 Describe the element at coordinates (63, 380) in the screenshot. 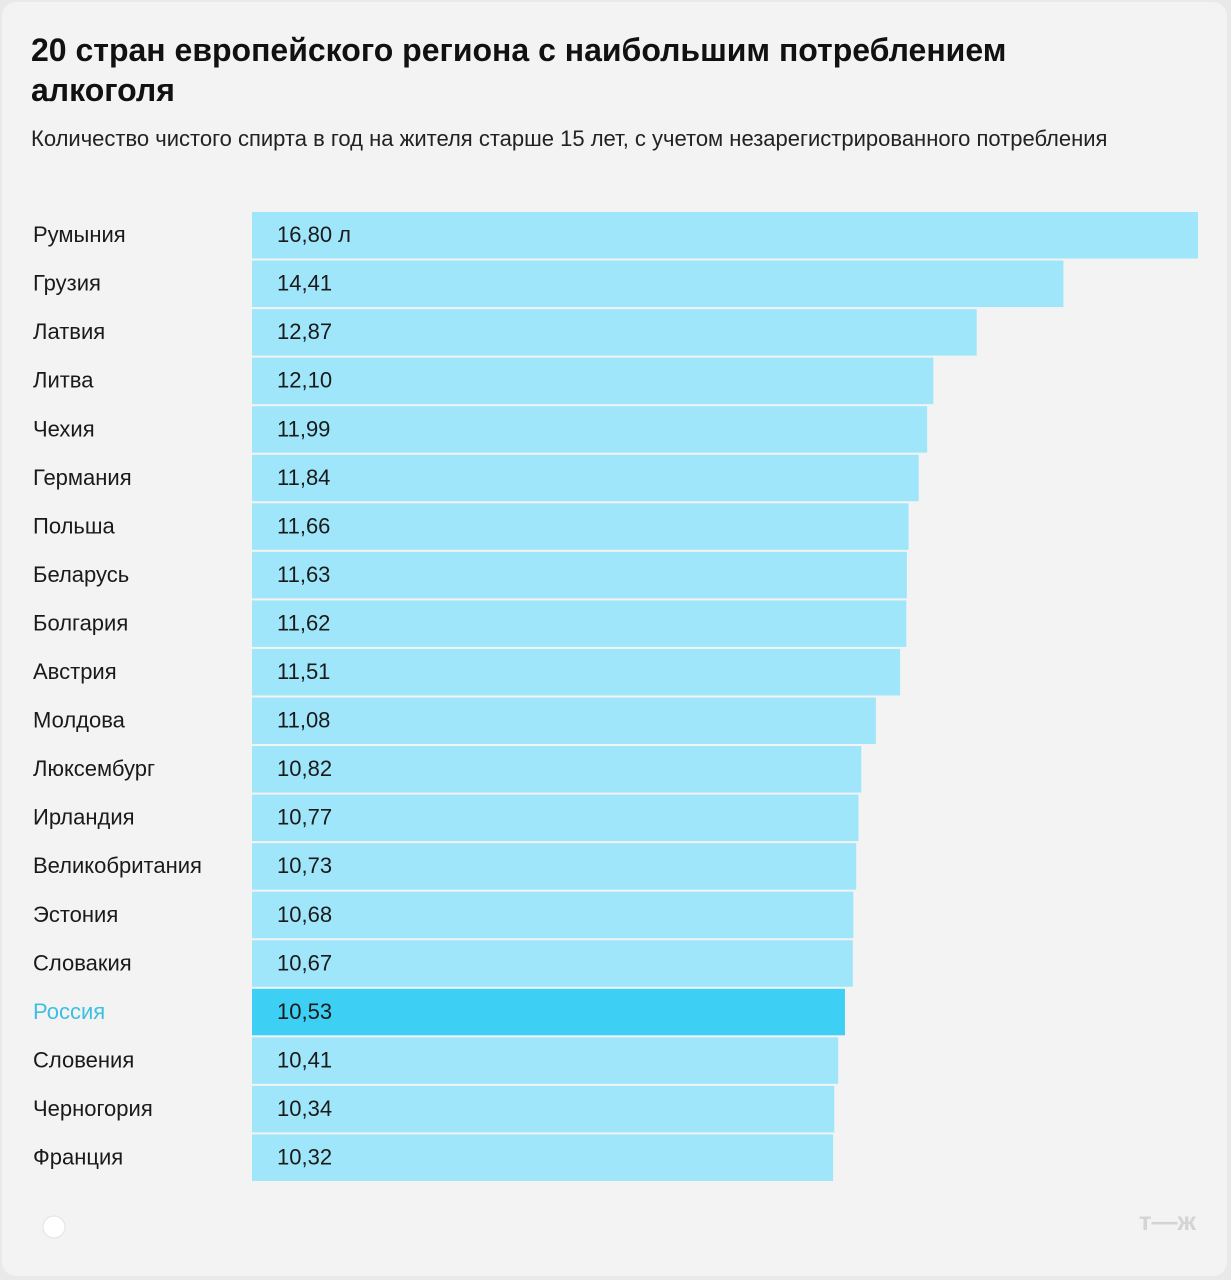

I see `category-label: Литва` at that location.